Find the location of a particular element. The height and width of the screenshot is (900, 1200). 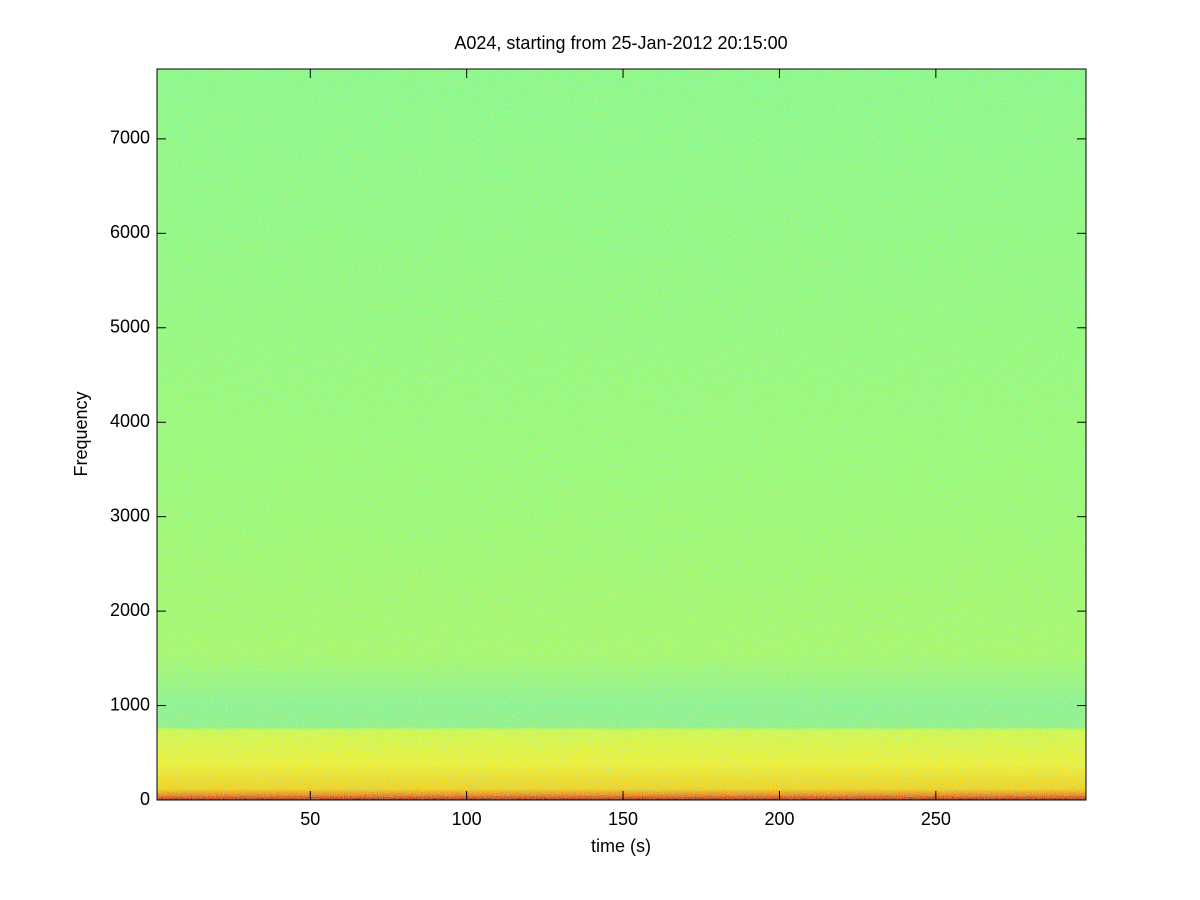

x-axis-label: time (s) is located at coordinates (621, 846).